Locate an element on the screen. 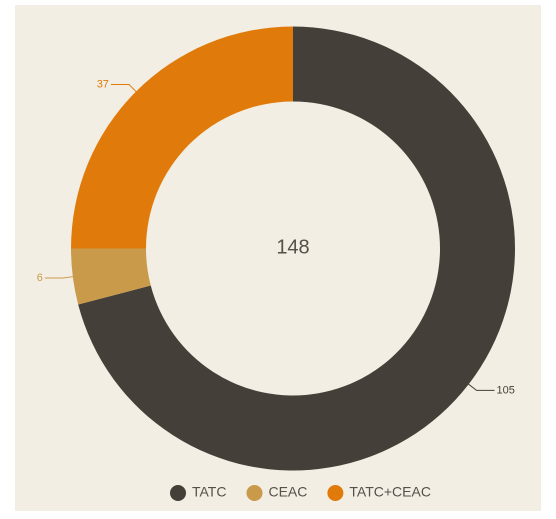  data-label: 105 is located at coordinates (506, 390).